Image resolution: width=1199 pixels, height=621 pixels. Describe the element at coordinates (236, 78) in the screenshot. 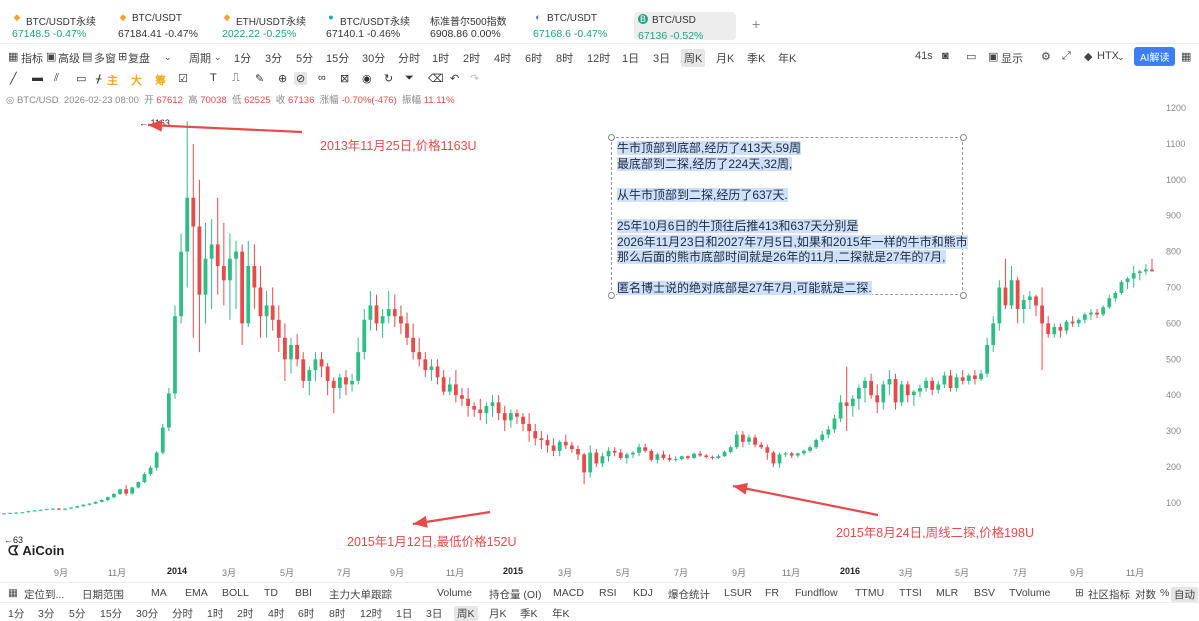

I see `ruler-icon: ⎍` at that location.